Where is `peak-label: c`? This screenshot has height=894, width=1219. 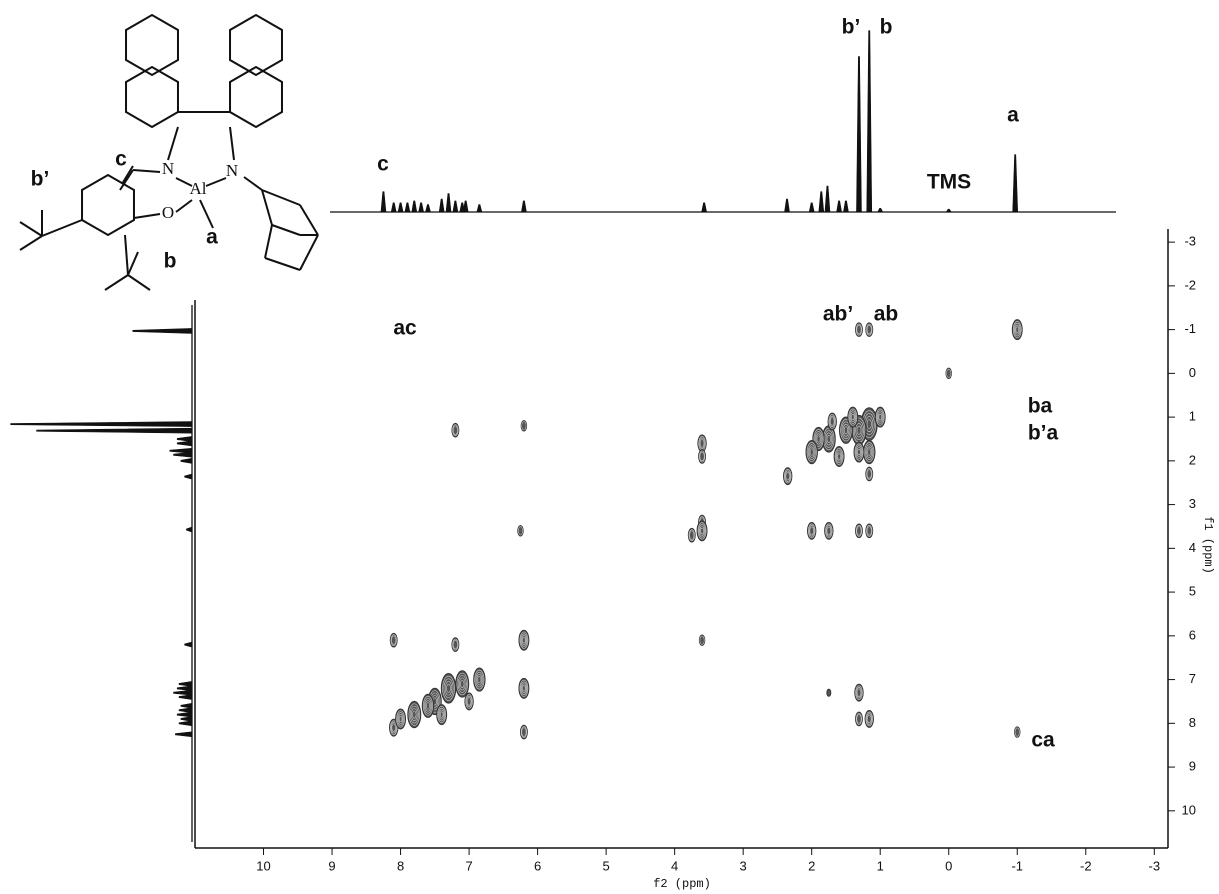
peak-label: c is located at coordinates (383, 164).